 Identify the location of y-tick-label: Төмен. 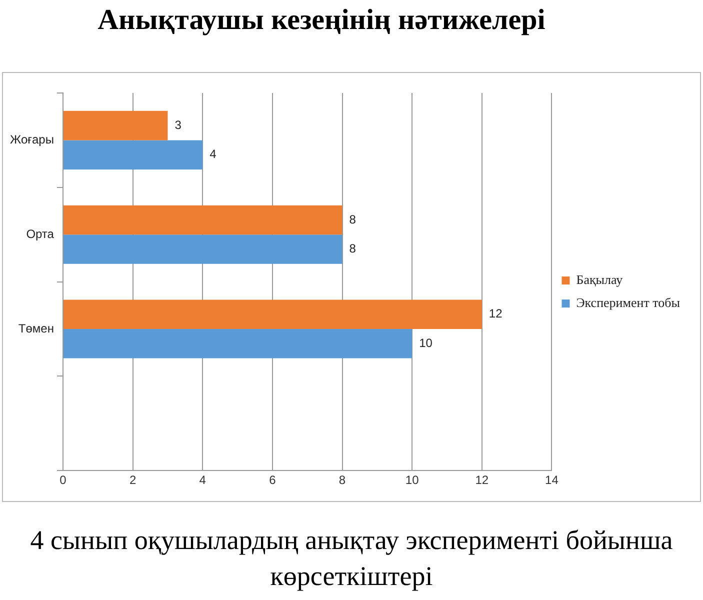
(36, 328).